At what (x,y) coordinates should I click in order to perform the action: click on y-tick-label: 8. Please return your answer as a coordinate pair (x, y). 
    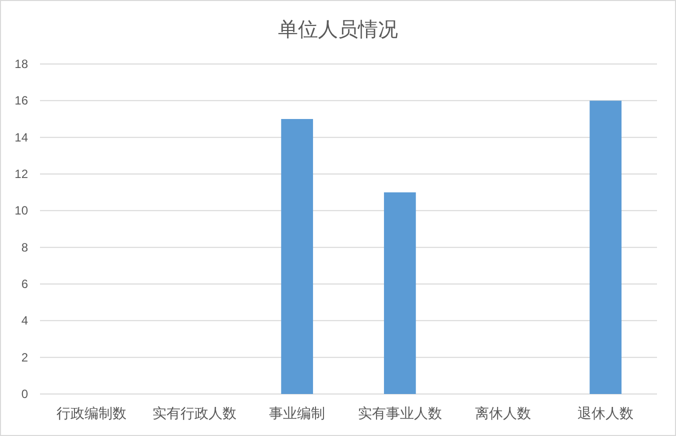
    Looking at the image, I should click on (24, 247).